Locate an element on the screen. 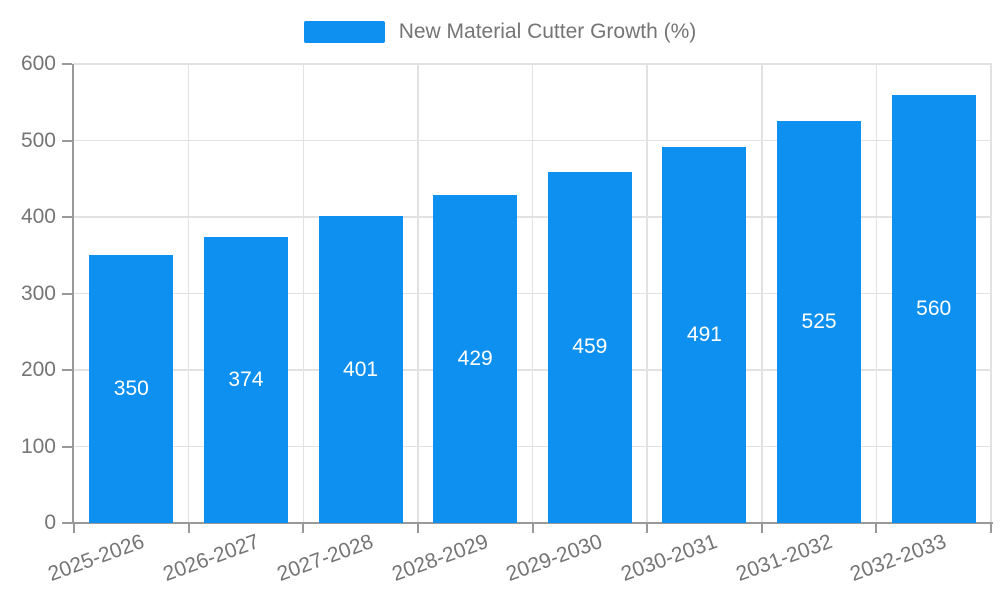 This screenshot has width=1000, height=600. bar-value-label: 374 is located at coordinates (246, 379).